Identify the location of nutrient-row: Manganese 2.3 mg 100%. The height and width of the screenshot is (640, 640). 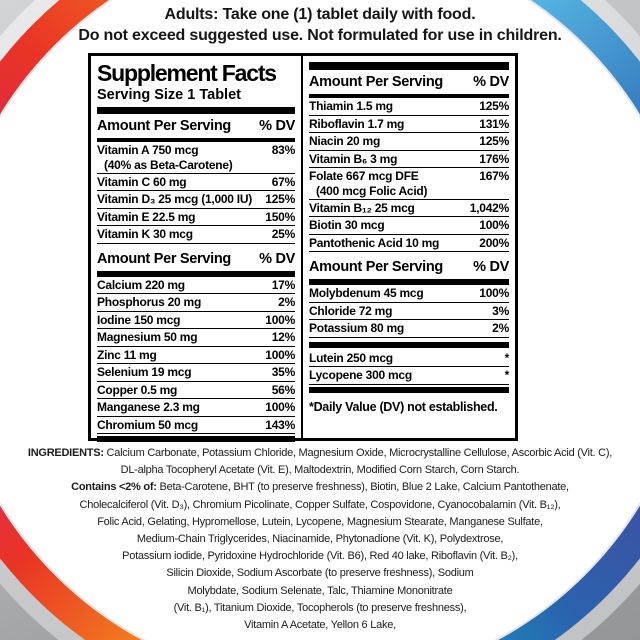
(196, 408).